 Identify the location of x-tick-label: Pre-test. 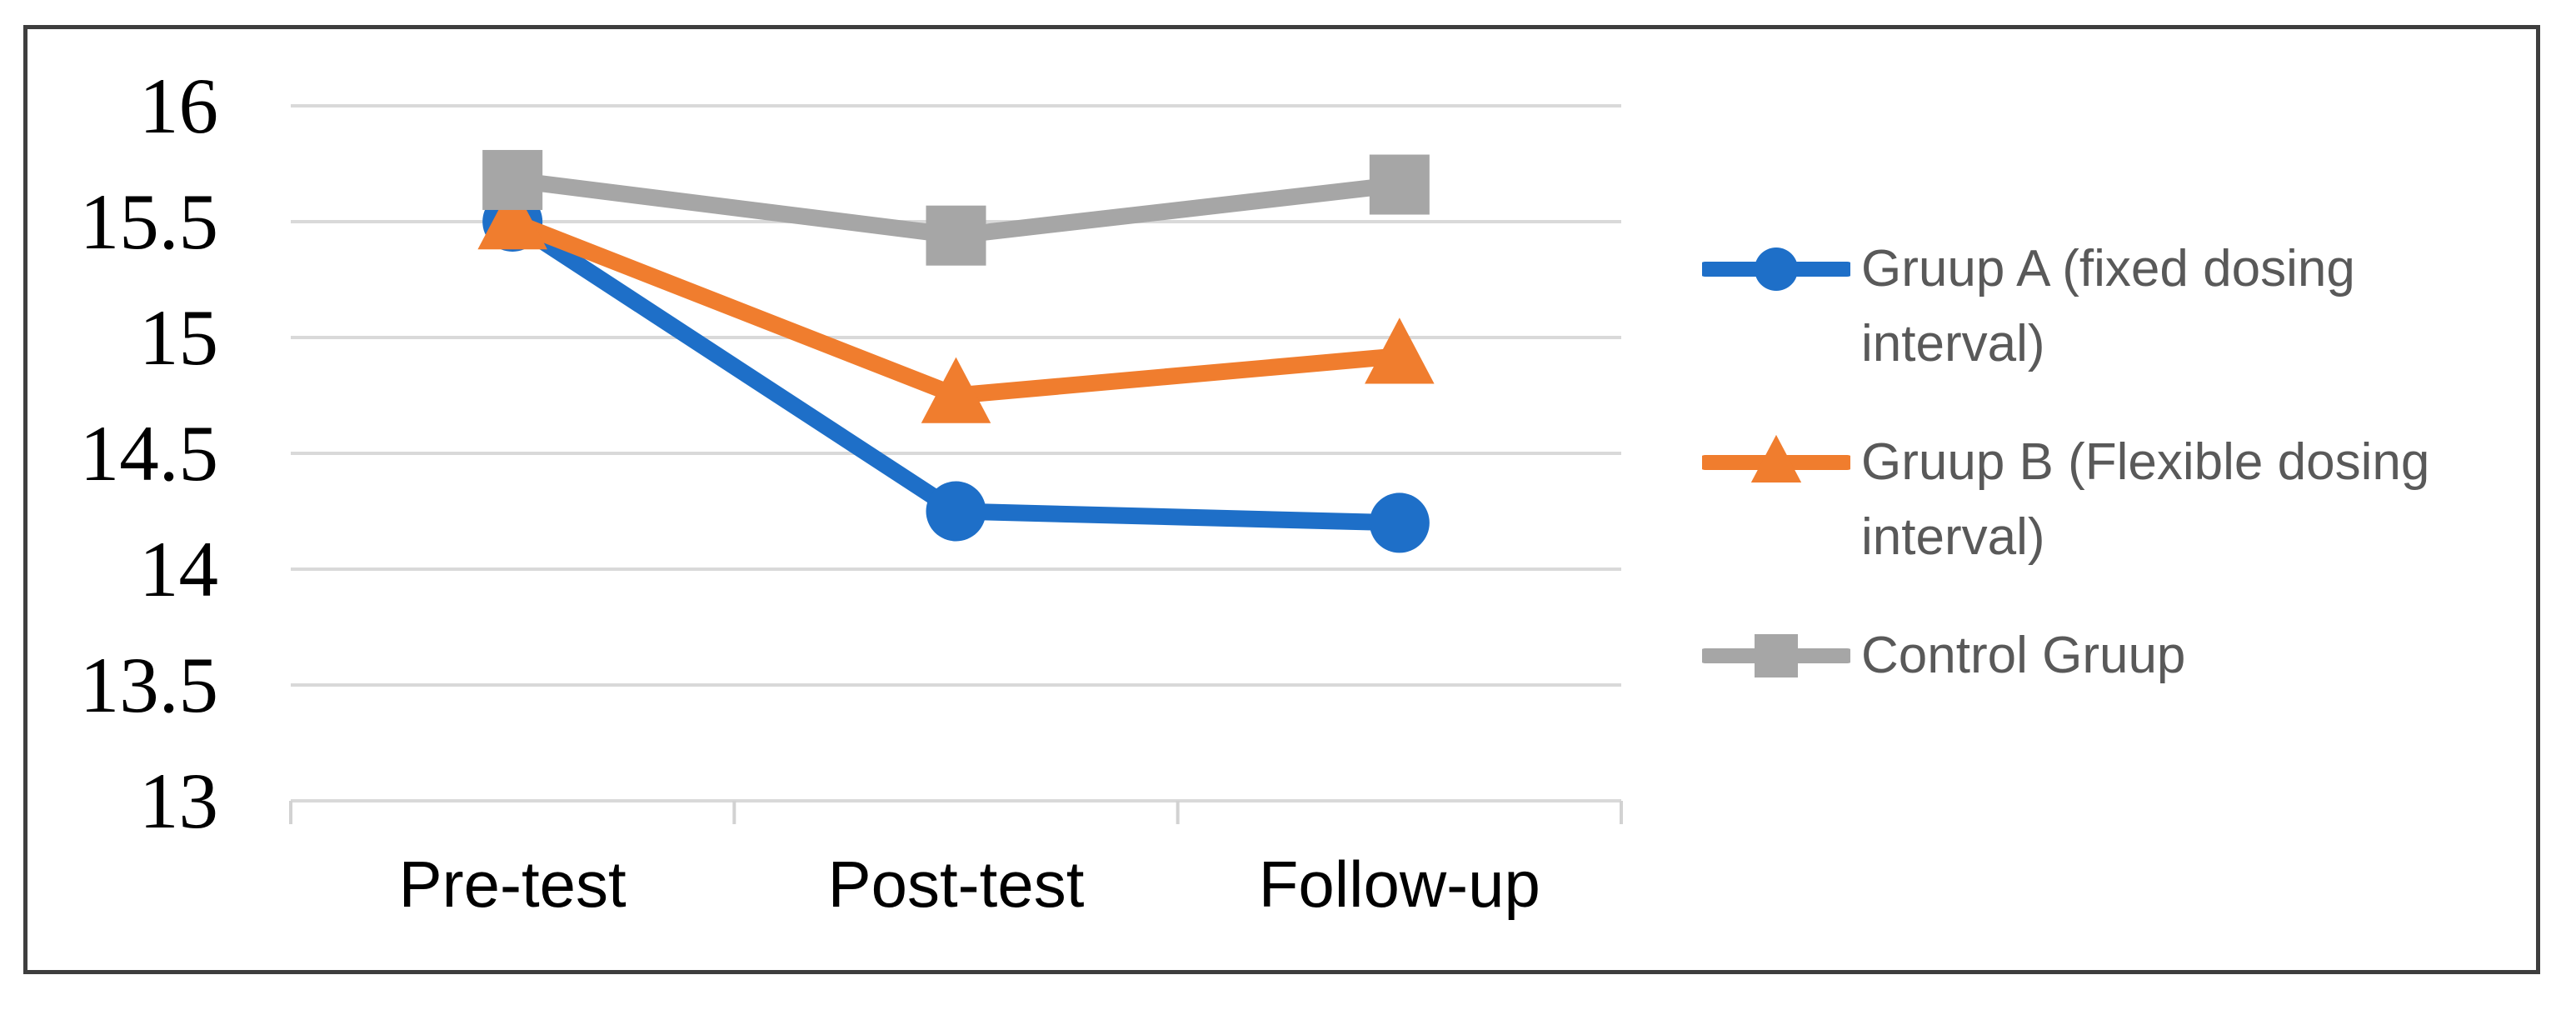
(512, 884).